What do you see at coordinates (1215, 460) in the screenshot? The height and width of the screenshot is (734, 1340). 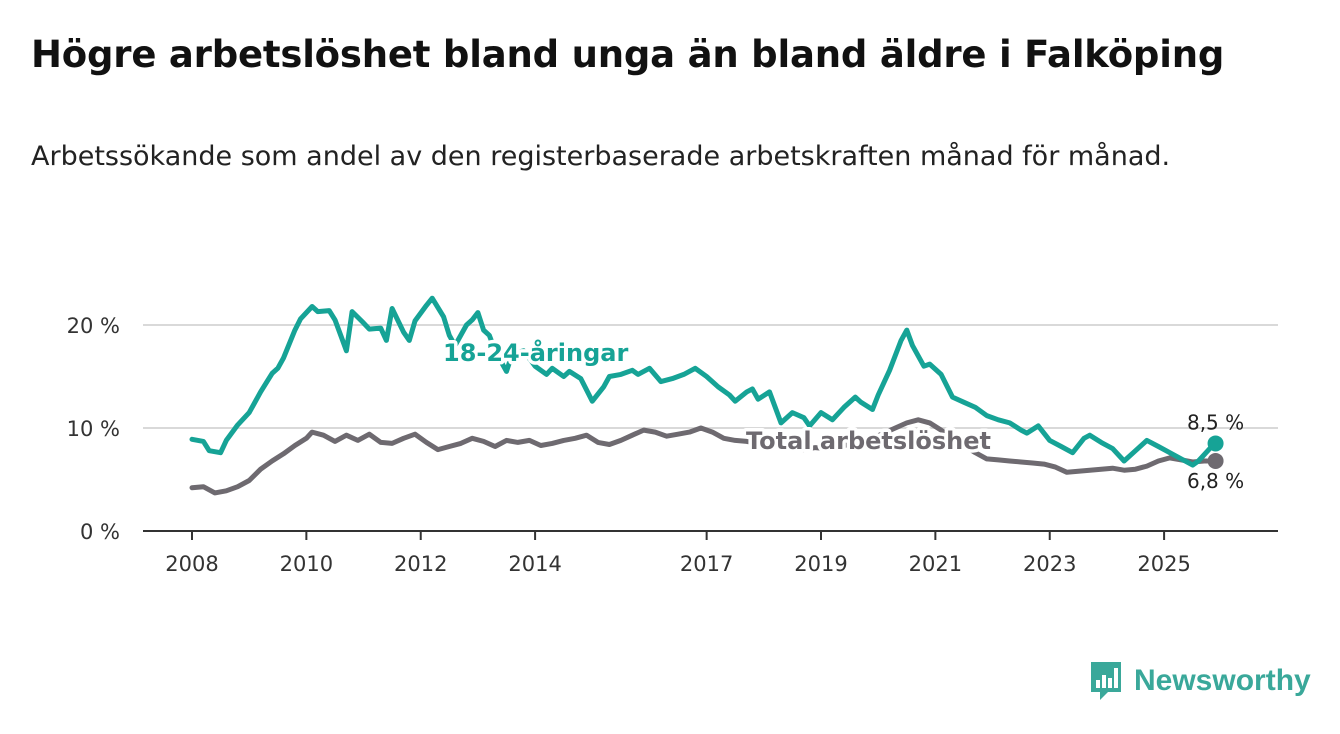 I see `end-point-total` at bounding box center [1215, 460].